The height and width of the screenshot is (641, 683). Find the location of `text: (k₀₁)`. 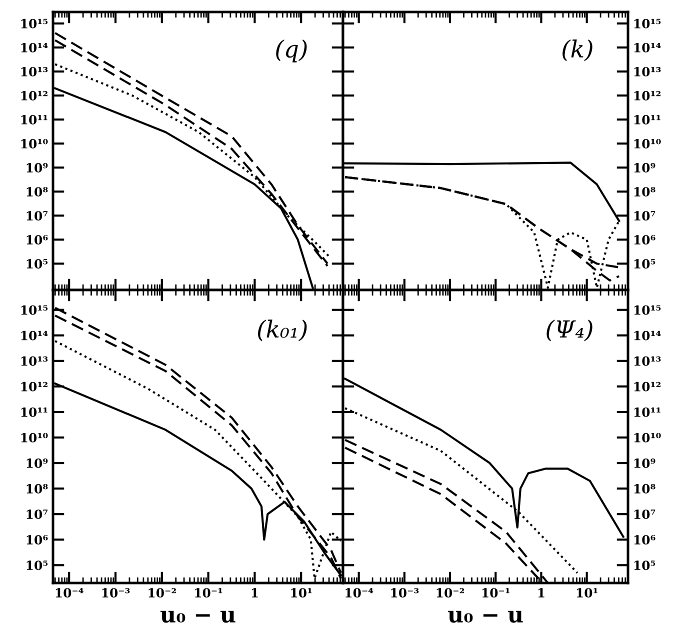

text: (k₀₁) is located at coordinates (282, 331).